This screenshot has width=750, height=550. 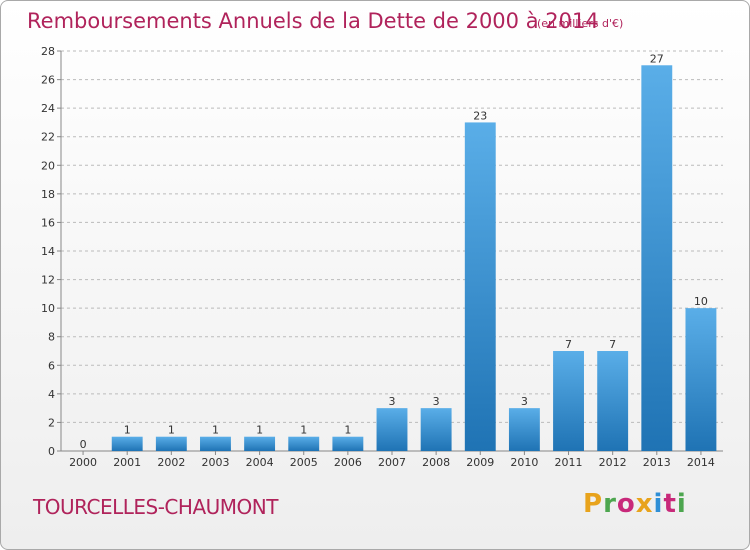 What do you see at coordinates (48, 194) in the screenshot?
I see `y-tick-label: 18` at bounding box center [48, 194].